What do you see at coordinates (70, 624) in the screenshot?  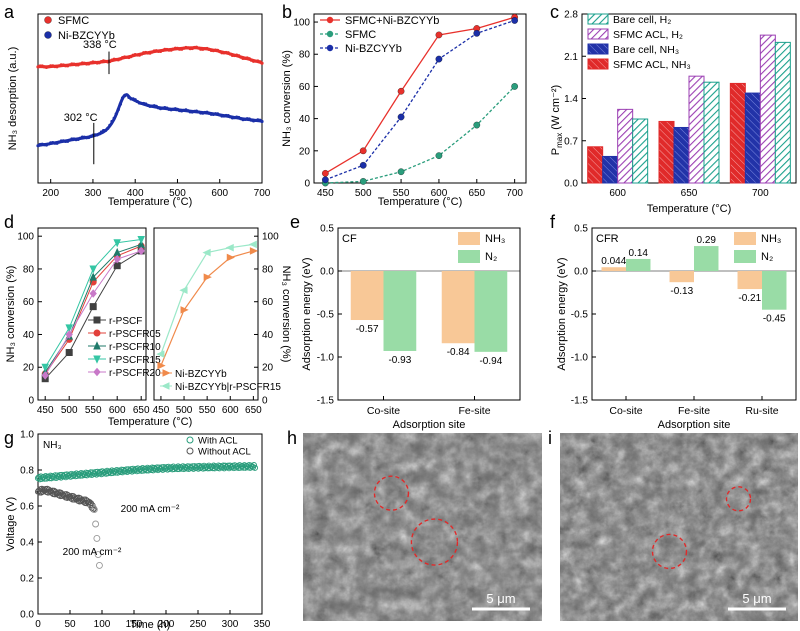 I see `x-tick-label: 50` at bounding box center [70, 624].